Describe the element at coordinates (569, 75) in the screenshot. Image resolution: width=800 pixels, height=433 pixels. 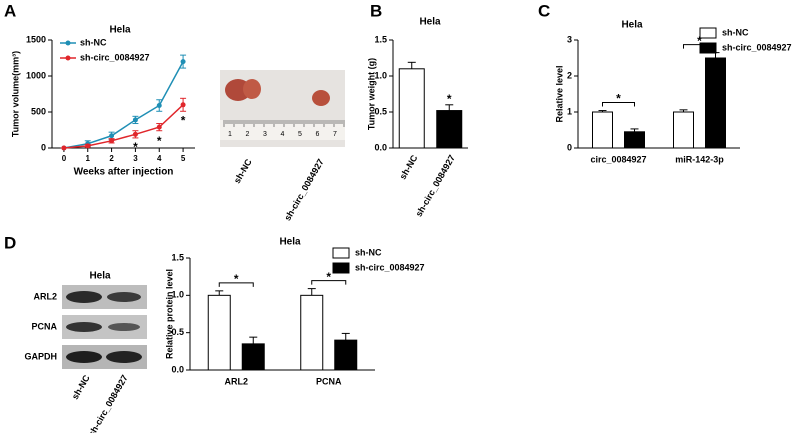
I see `y-tick-label: 2` at that location.